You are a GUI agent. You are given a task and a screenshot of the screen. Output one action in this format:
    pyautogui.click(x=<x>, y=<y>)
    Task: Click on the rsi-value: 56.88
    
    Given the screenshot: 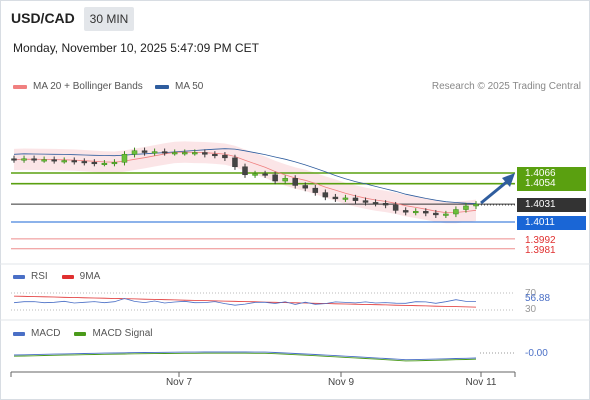 What is the action you would take?
    pyautogui.click(x=538, y=298)
    